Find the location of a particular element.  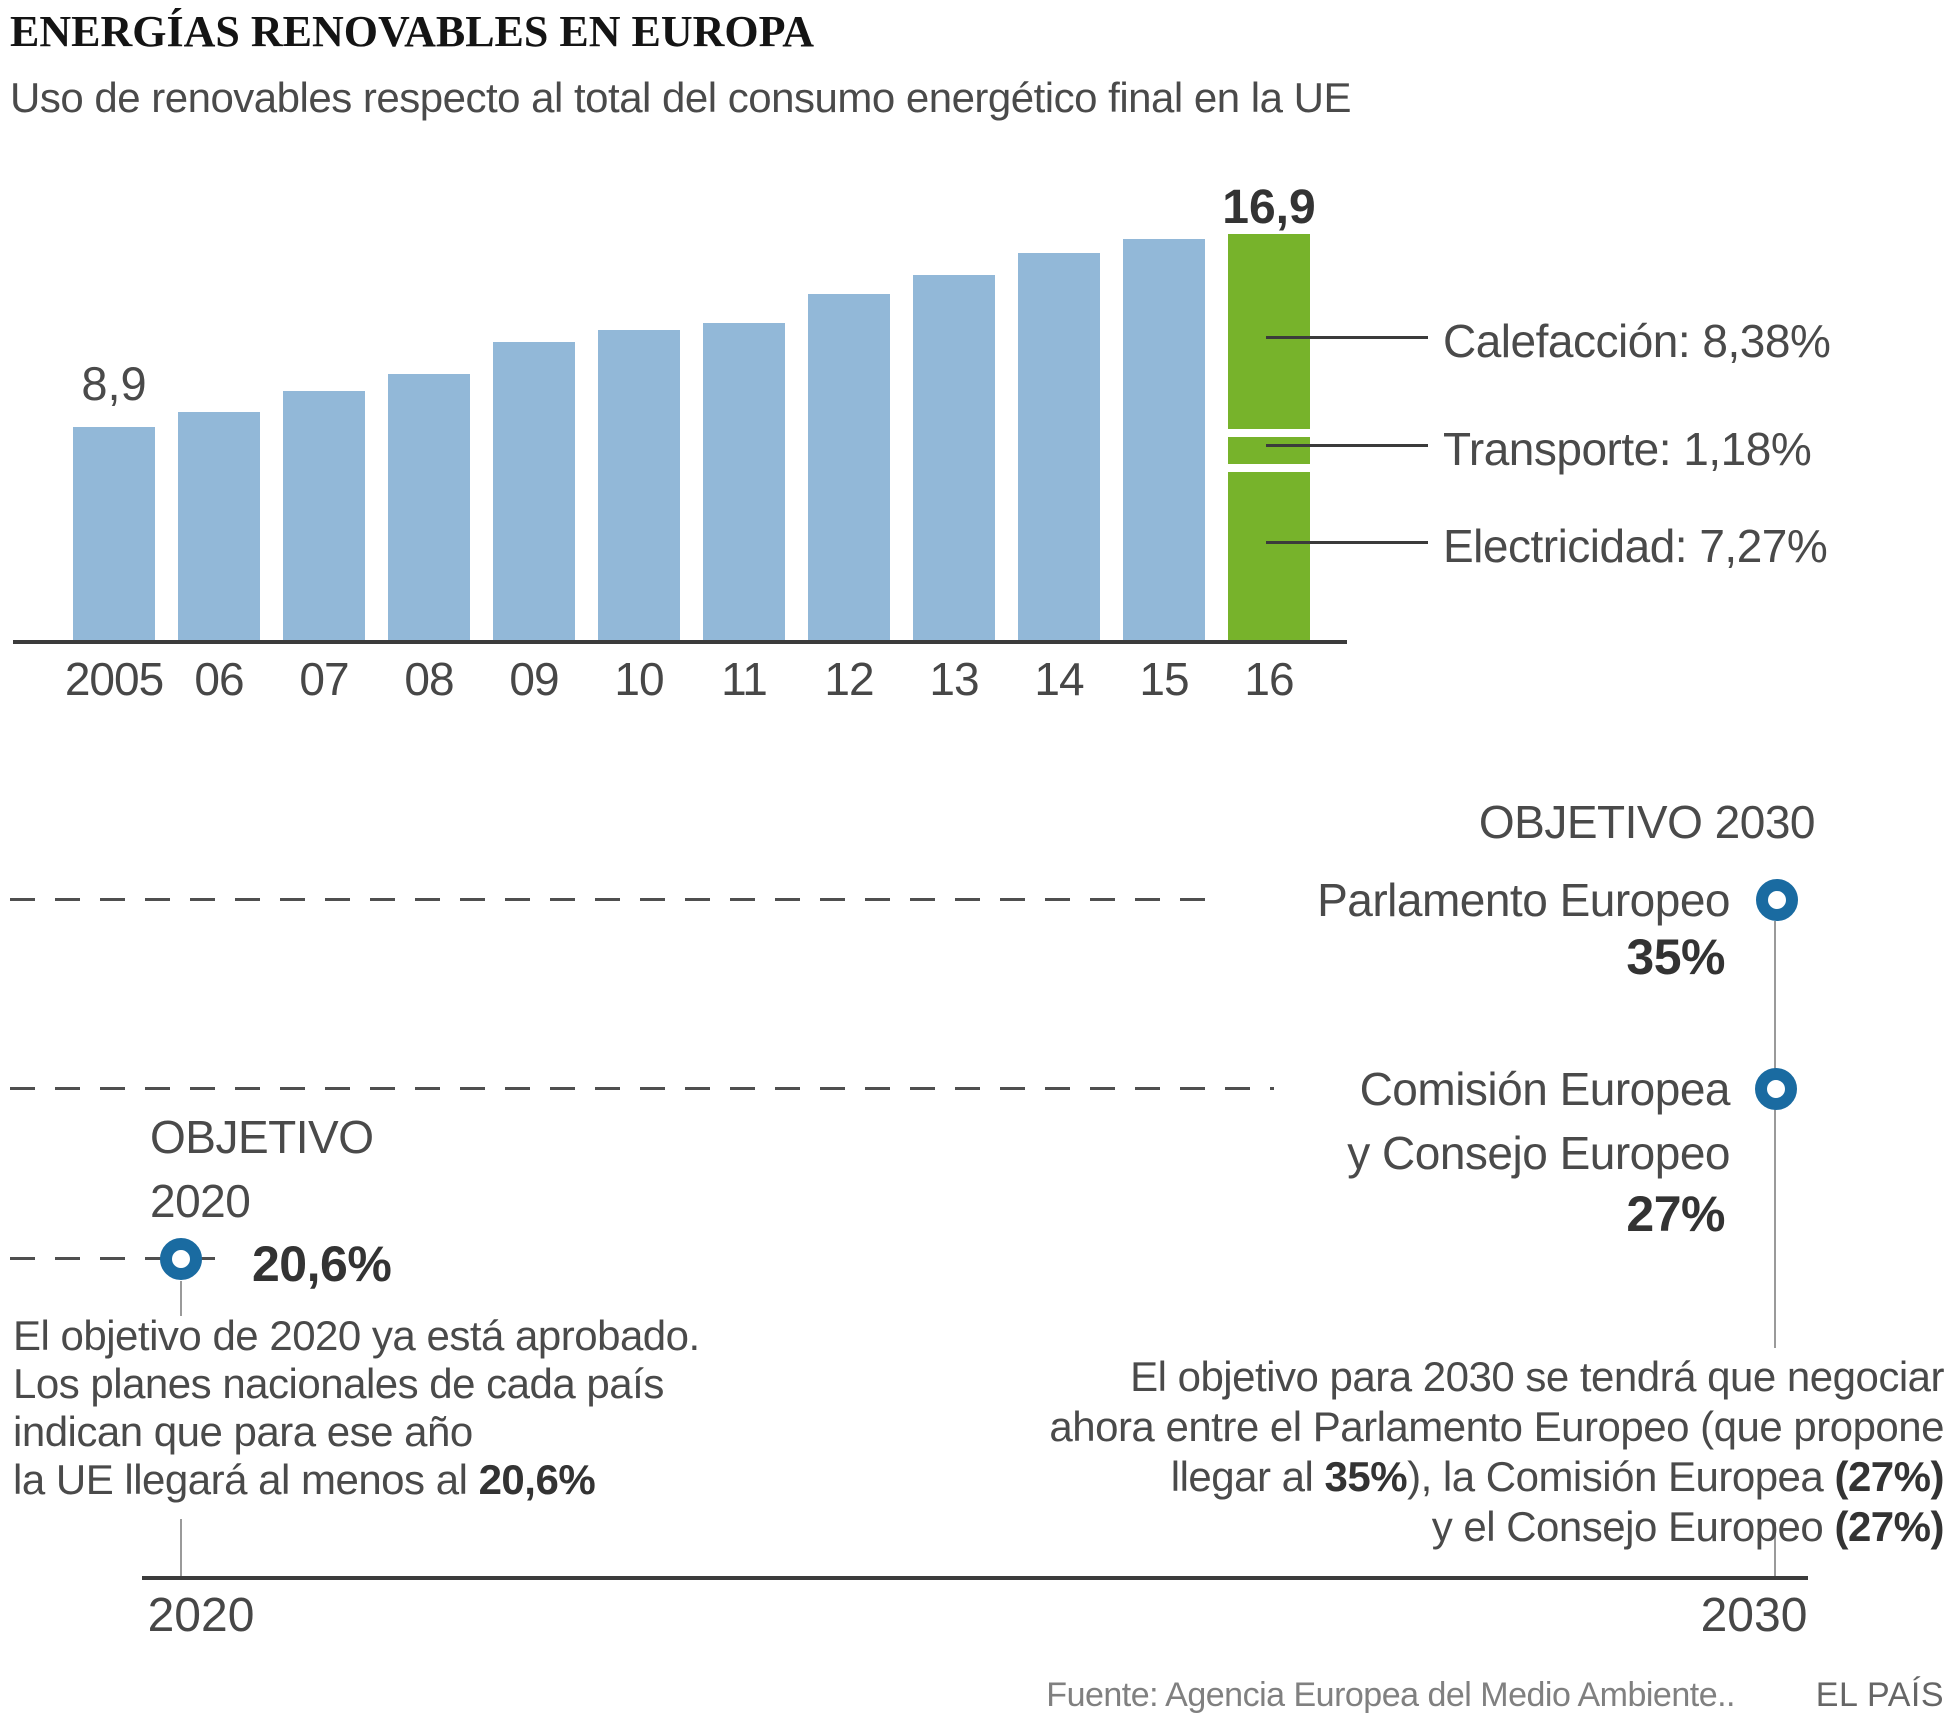

dashed-line-comision is located at coordinates (642, 1088).